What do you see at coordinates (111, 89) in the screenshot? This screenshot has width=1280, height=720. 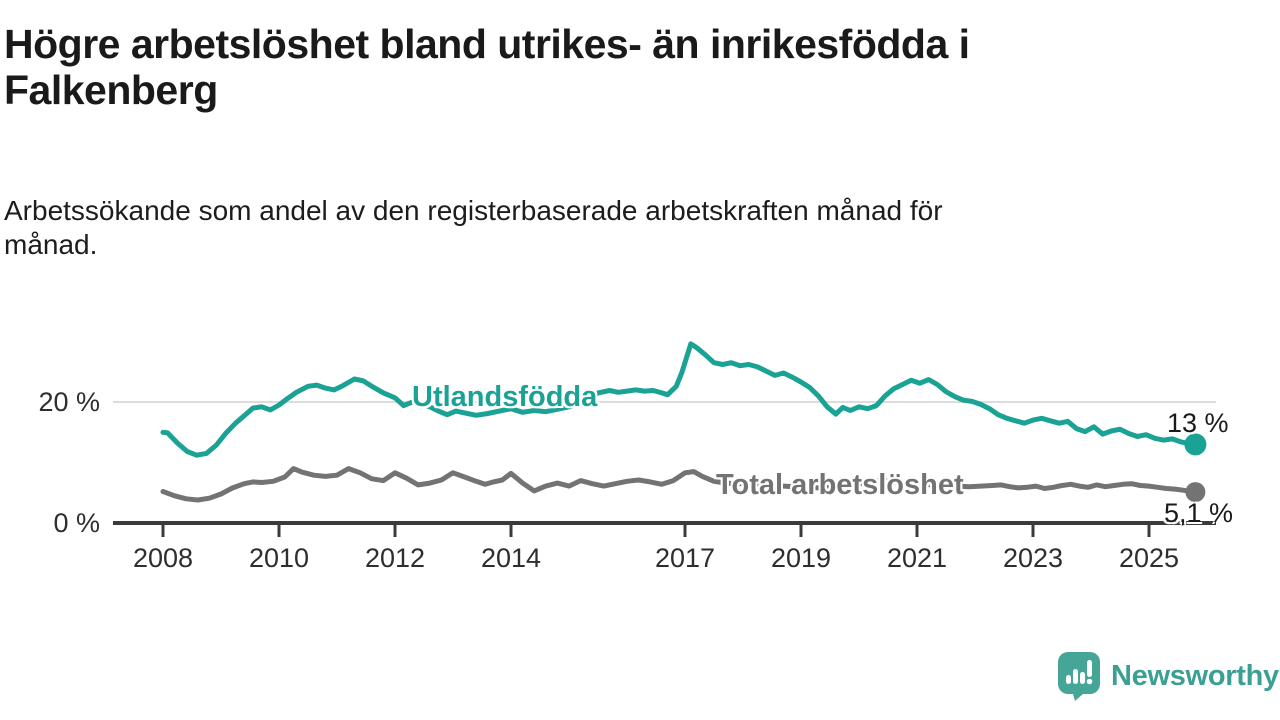 I see `chart-title-line2: Falkenberg` at bounding box center [111, 89].